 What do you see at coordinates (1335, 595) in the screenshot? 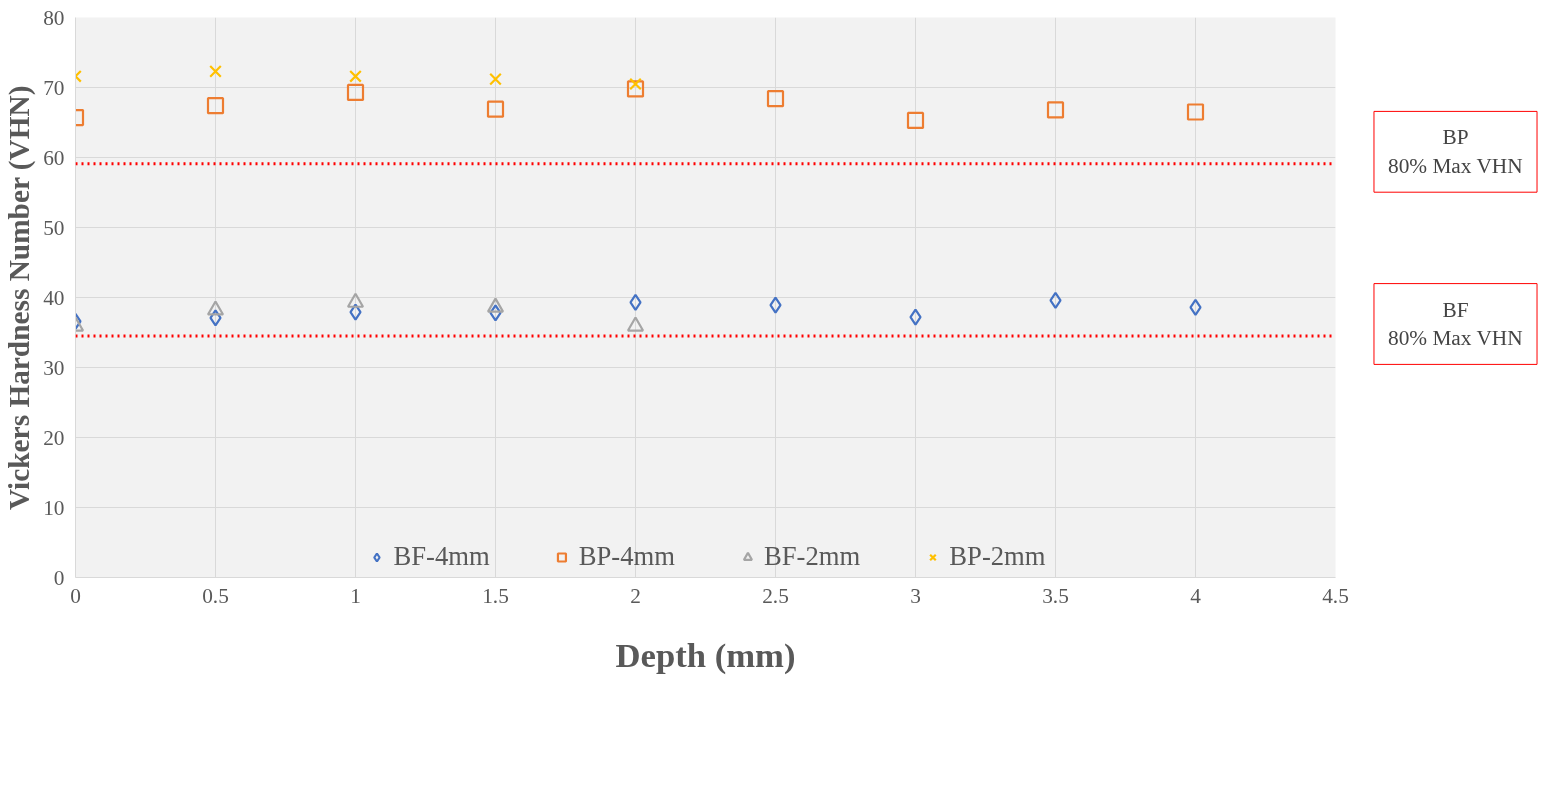
I see `x-tick-label: 4.5` at bounding box center [1335, 595].